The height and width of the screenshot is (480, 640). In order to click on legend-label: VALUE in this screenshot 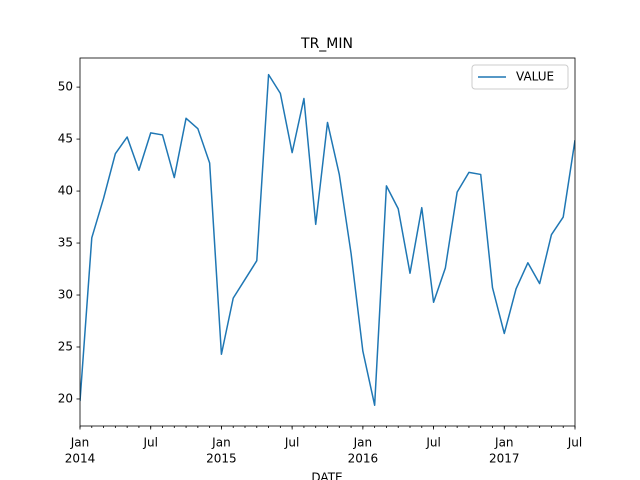, I will do `click(535, 77)`.